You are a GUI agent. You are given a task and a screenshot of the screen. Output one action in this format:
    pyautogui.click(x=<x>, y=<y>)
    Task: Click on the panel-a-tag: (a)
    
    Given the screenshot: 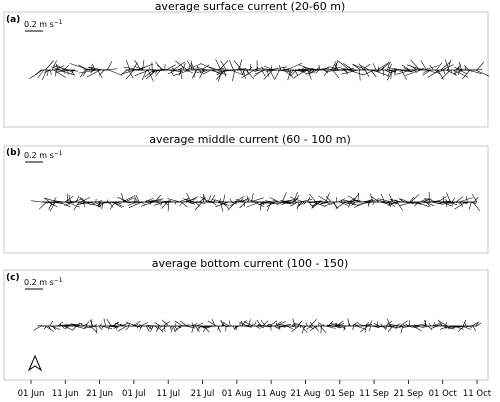 What is the action you would take?
    pyautogui.click(x=13, y=20)
    